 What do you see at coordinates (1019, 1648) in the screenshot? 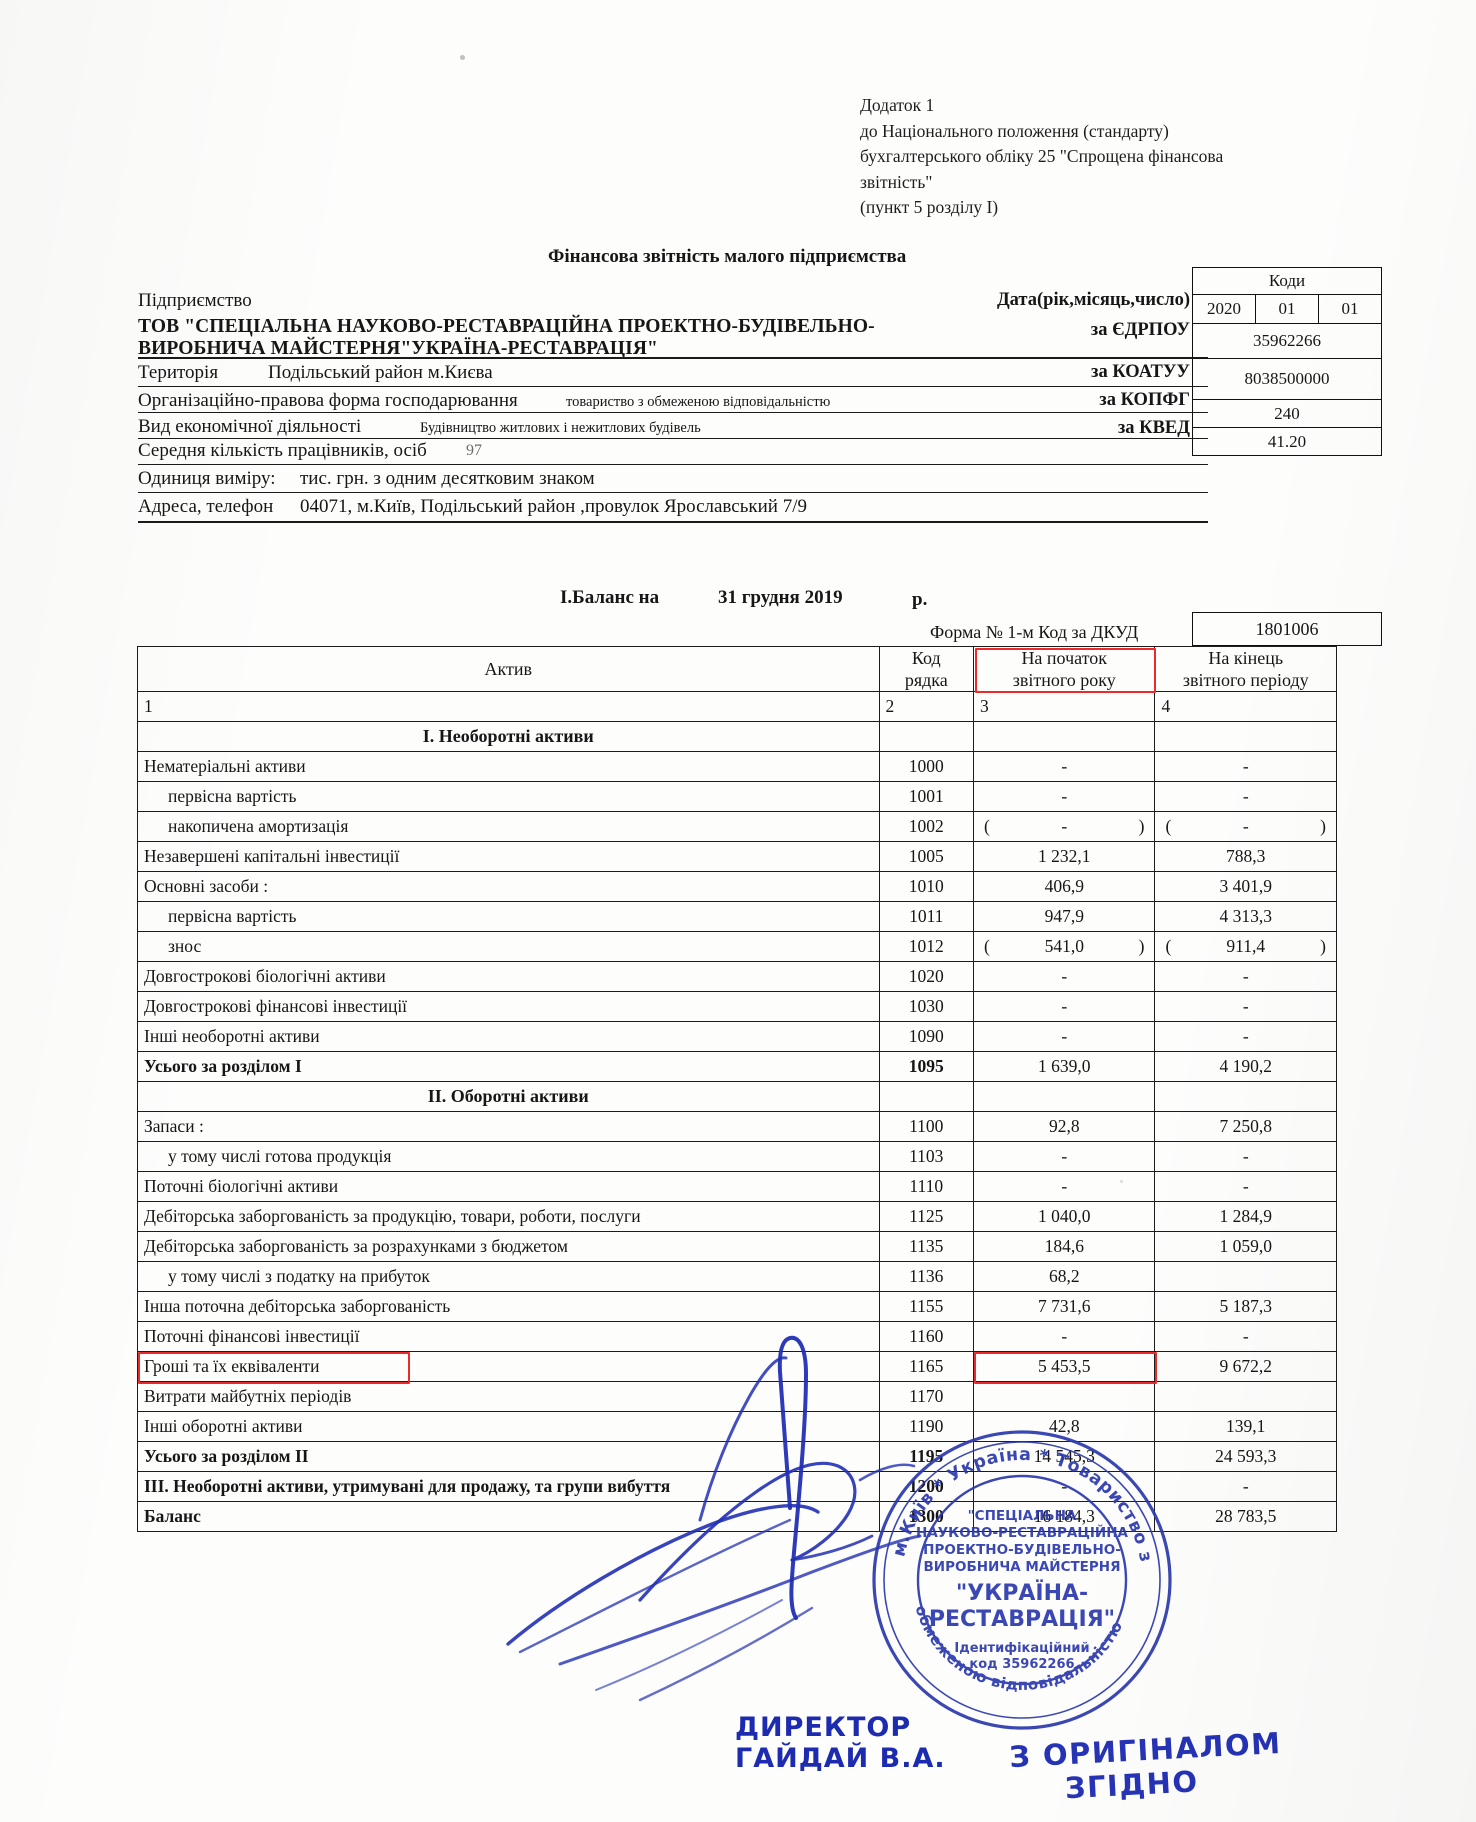
I see `svg-text: обмеженою відповідальністю` at bounding box center [1019, 1648].